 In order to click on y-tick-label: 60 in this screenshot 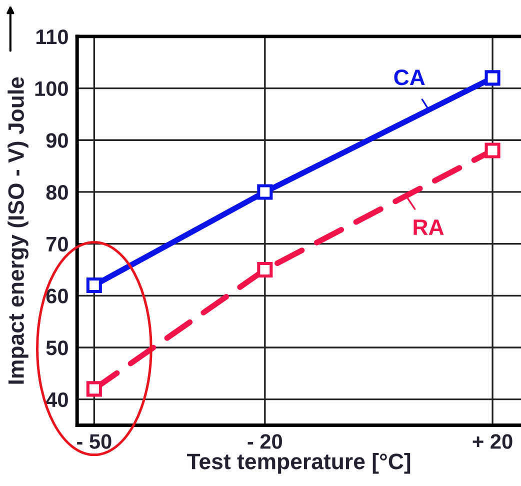, I will do `click(57, 296)`.